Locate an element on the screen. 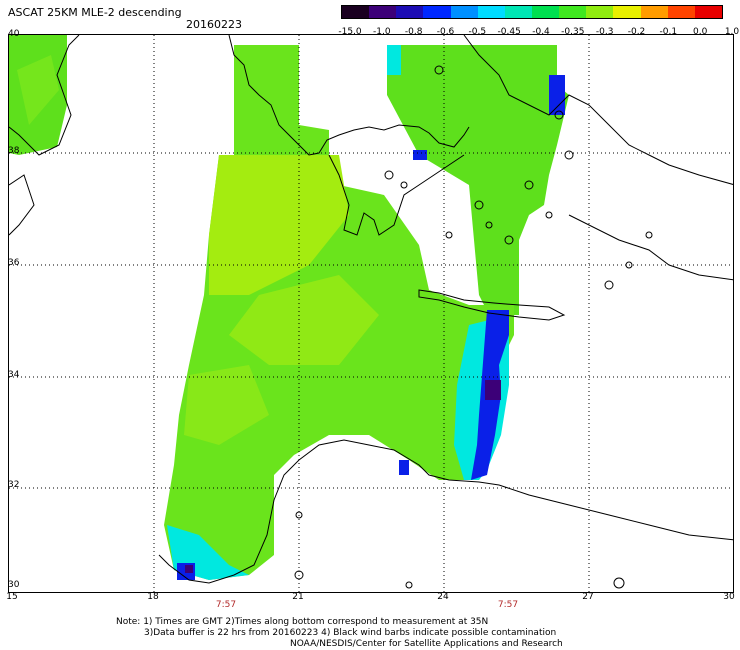 This screenshot has width=740, height=650. colorbar-label: 0.0 is located at coordinates (700, 32).